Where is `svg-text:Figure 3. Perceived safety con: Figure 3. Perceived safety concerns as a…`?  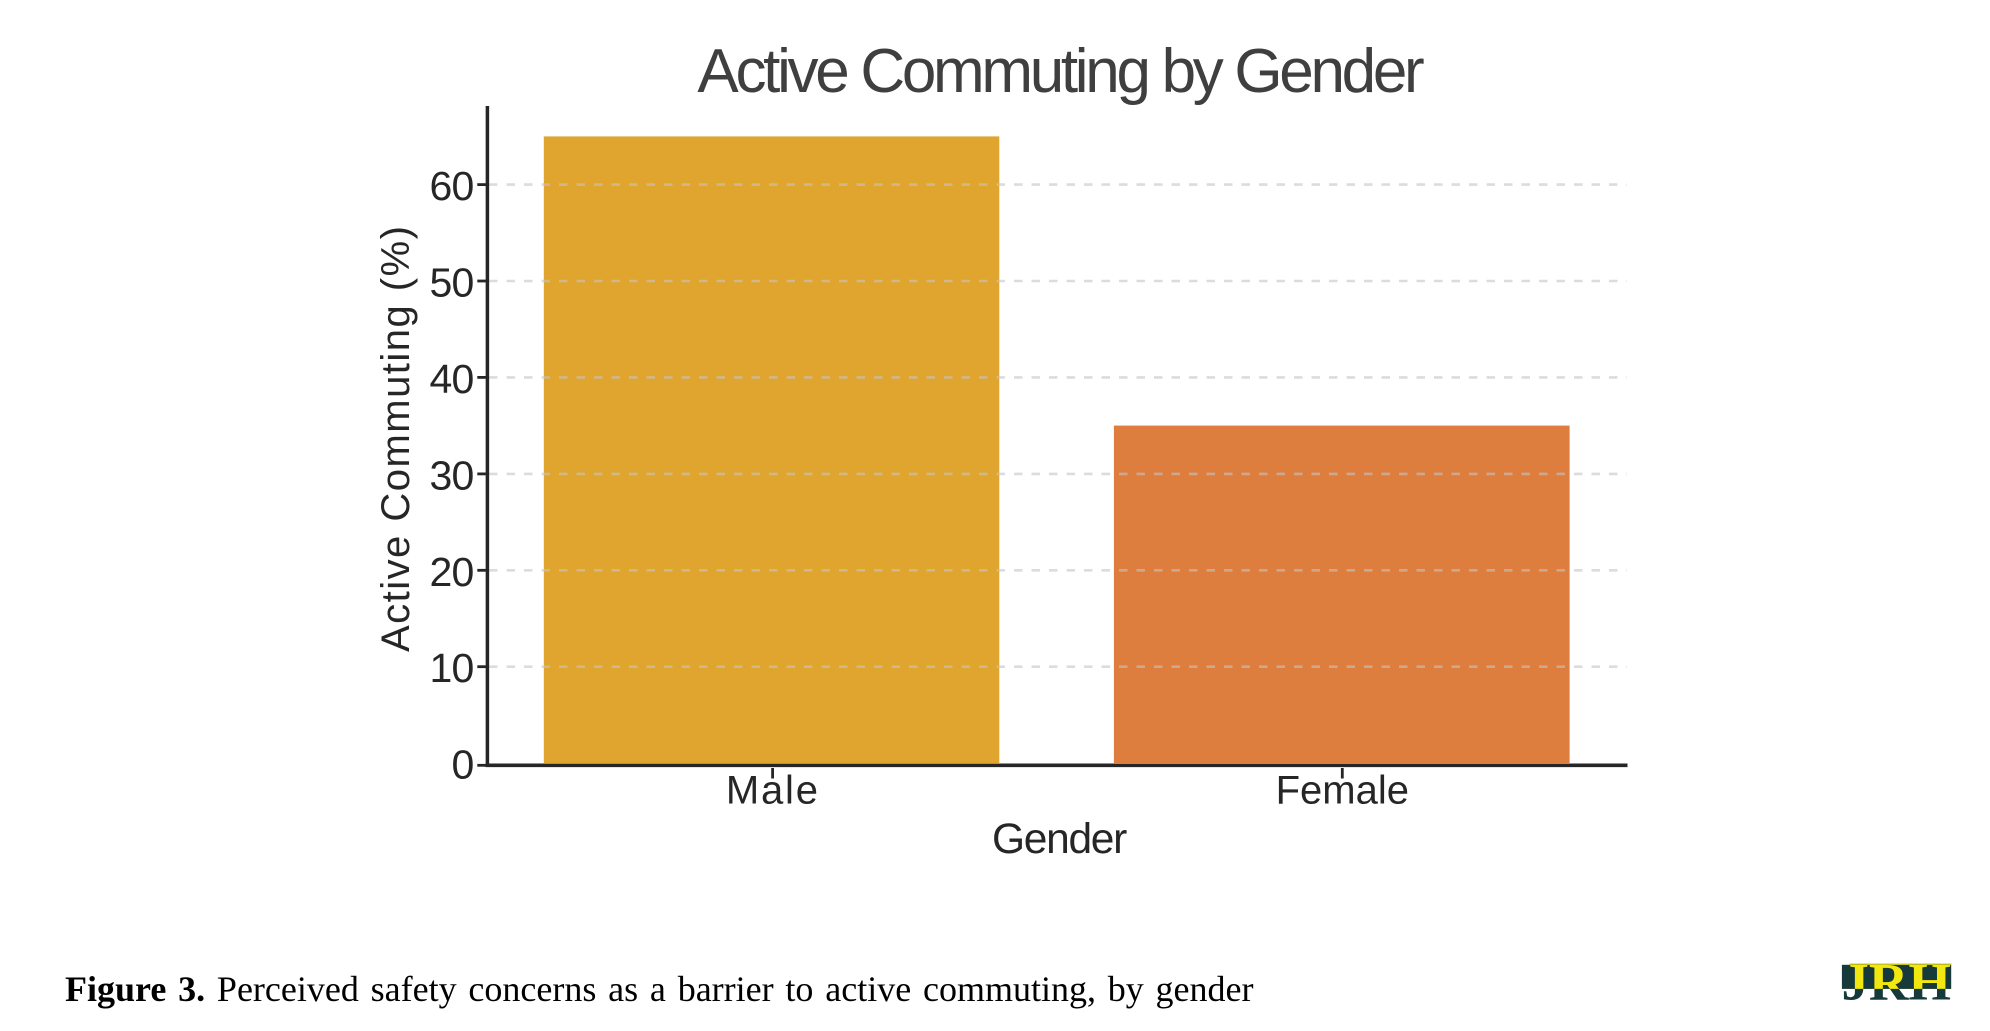
svg-text:Figure 3. Perceived safety con: Figure 3. Perceived safety concerns as a… is located at coordinates (659, 989).